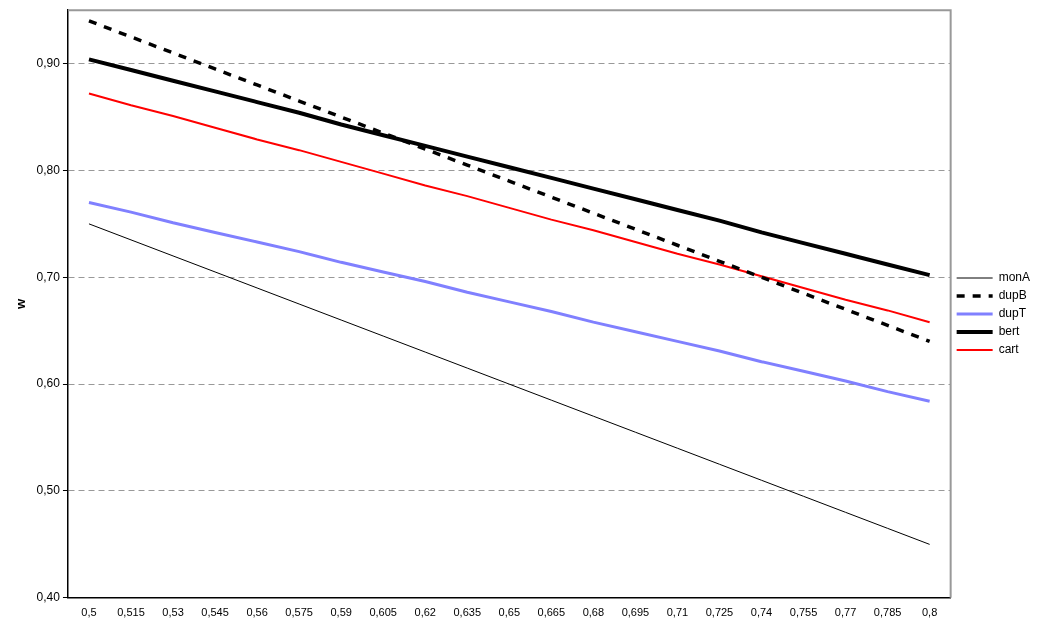 This screenshot has width=1044, height=627. Describe the element at coordinates (551, 612) in the screenshot. I see `x-tick-label: 0,665` at that location.